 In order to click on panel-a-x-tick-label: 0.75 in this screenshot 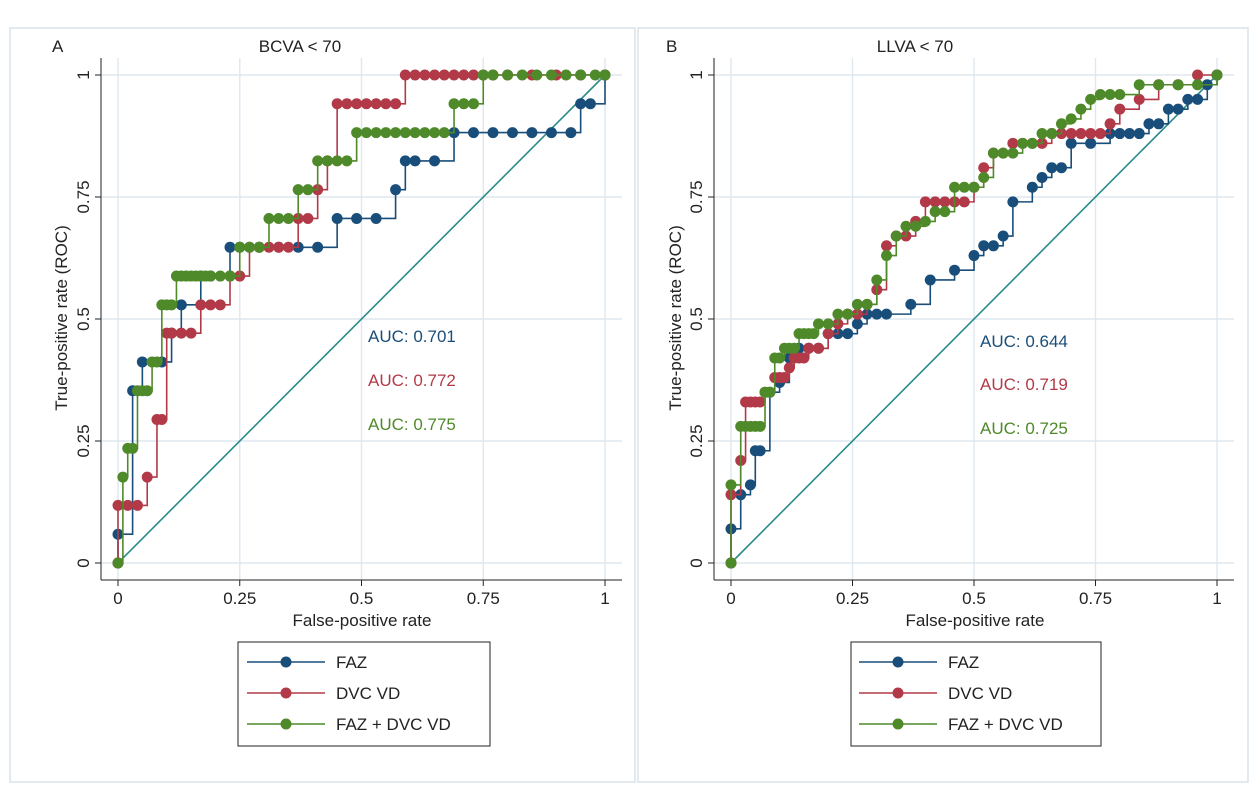, I will do `click(483, 598)`.